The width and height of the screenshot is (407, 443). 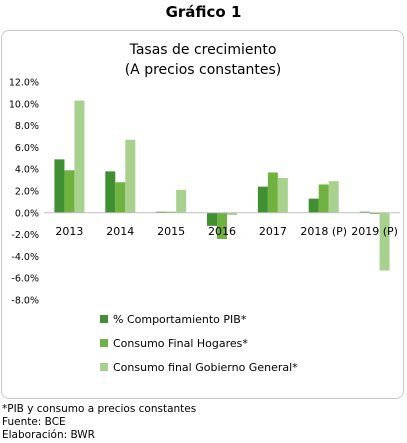 I want to click on x-tick-label: 2016, so click(x=222, y=231).